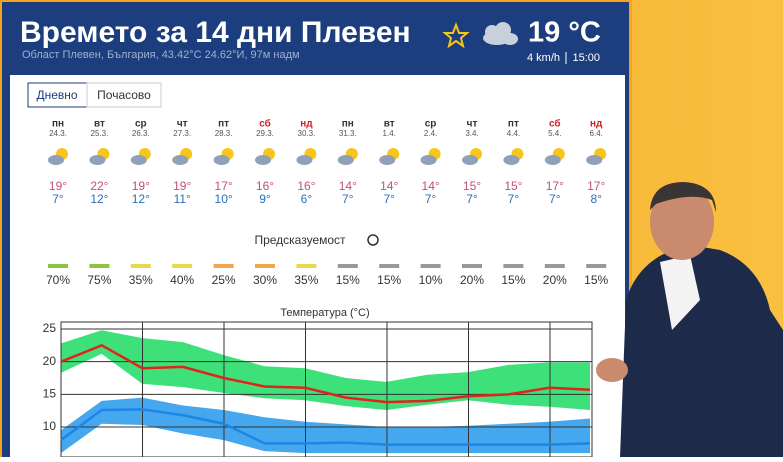  I want to click on tab-active, so click(57, 95).